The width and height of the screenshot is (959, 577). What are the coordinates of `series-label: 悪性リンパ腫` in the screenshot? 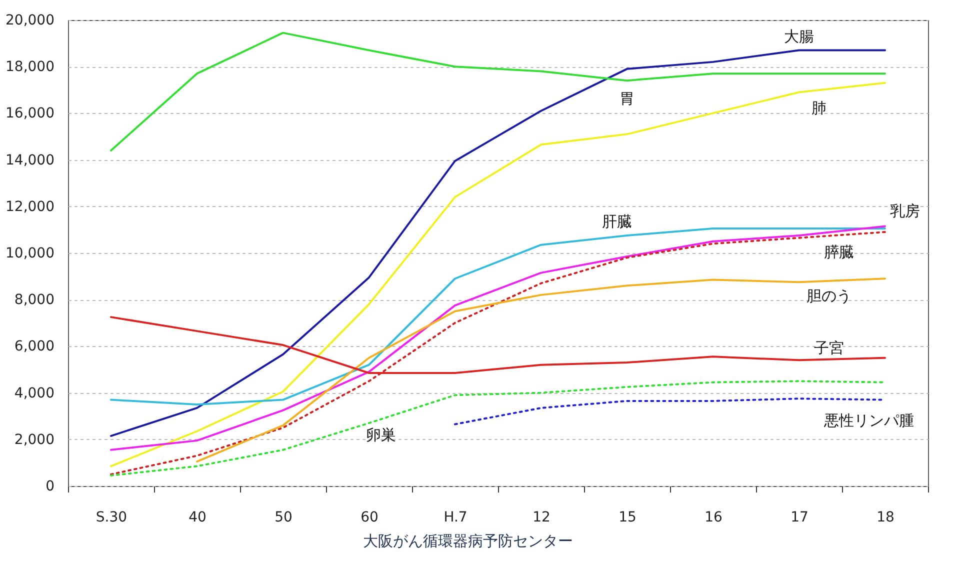 It's located at (868, 421).